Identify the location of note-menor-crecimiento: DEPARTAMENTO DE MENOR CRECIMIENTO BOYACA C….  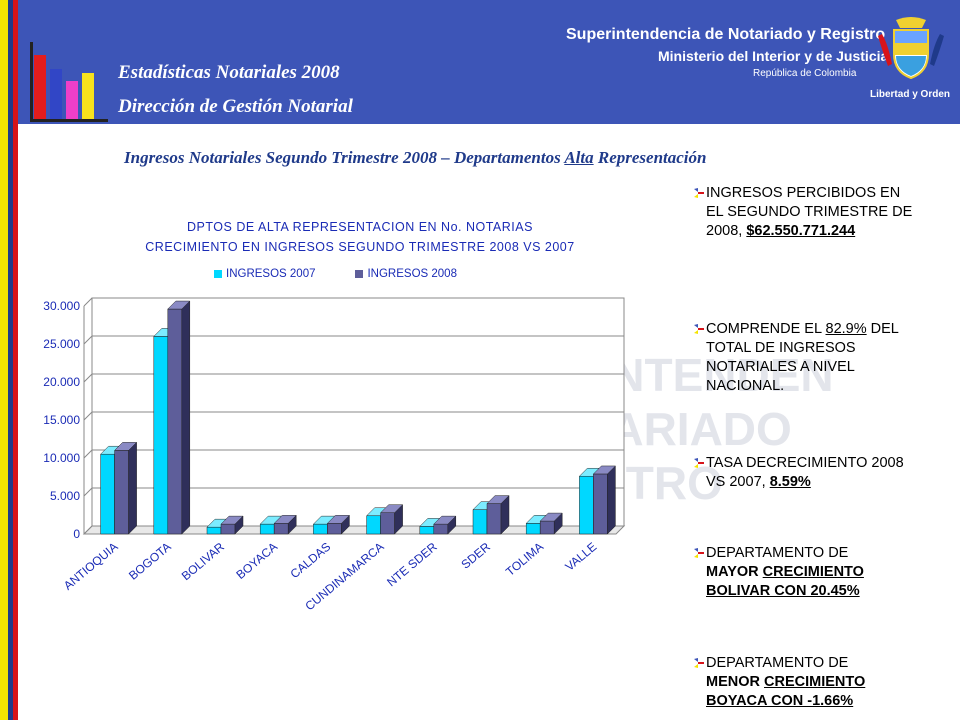
(803, 682).